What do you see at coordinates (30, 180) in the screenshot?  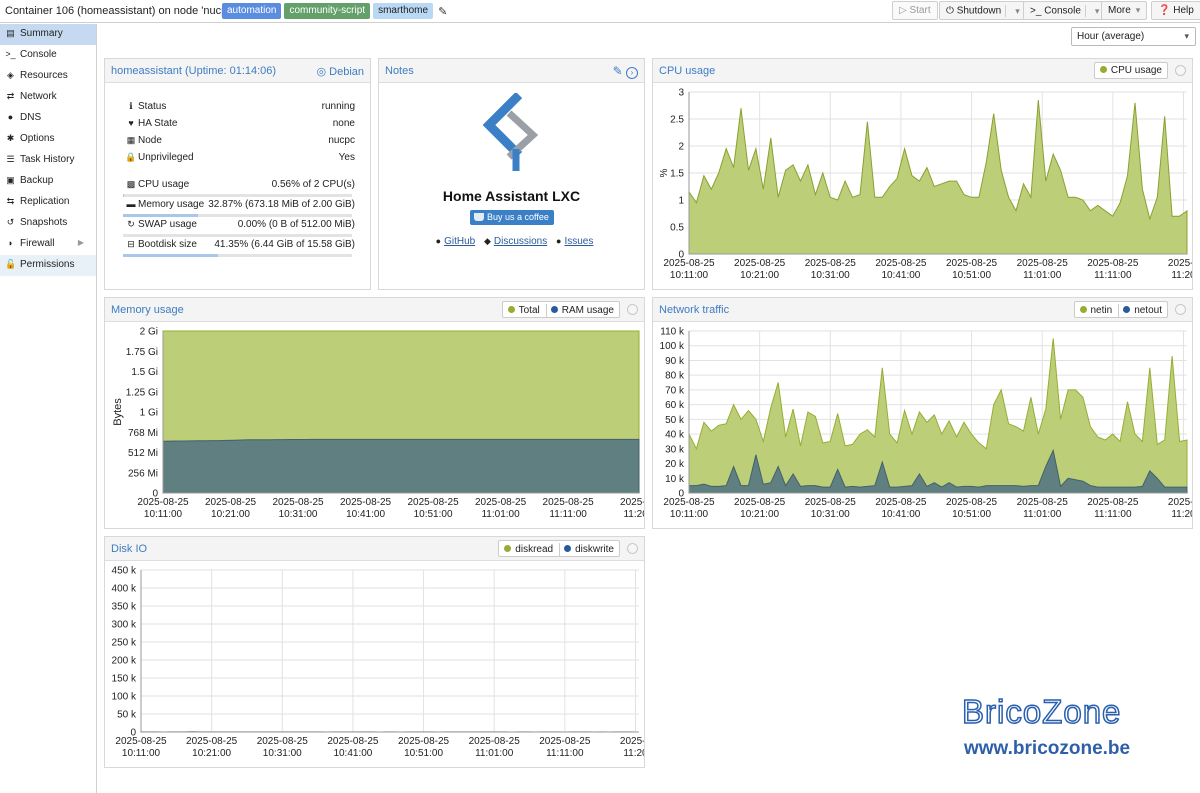 I see `sidebar-item-backup: ▣ Backup` at bounding box center [30, 180].